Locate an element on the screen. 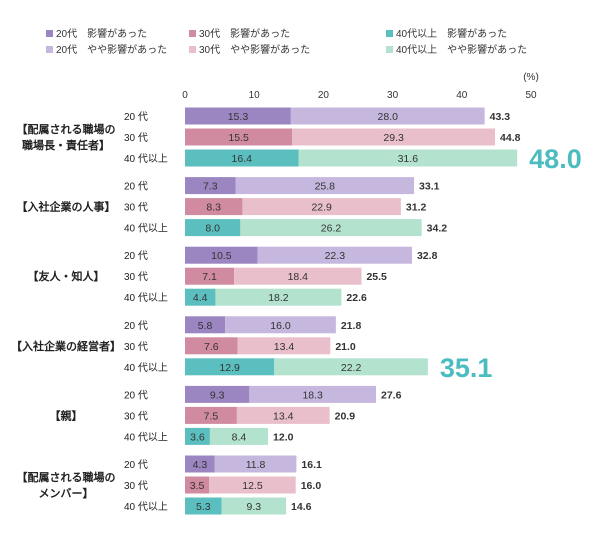  total-label: 34.2 is located at coordinates (437, 229).